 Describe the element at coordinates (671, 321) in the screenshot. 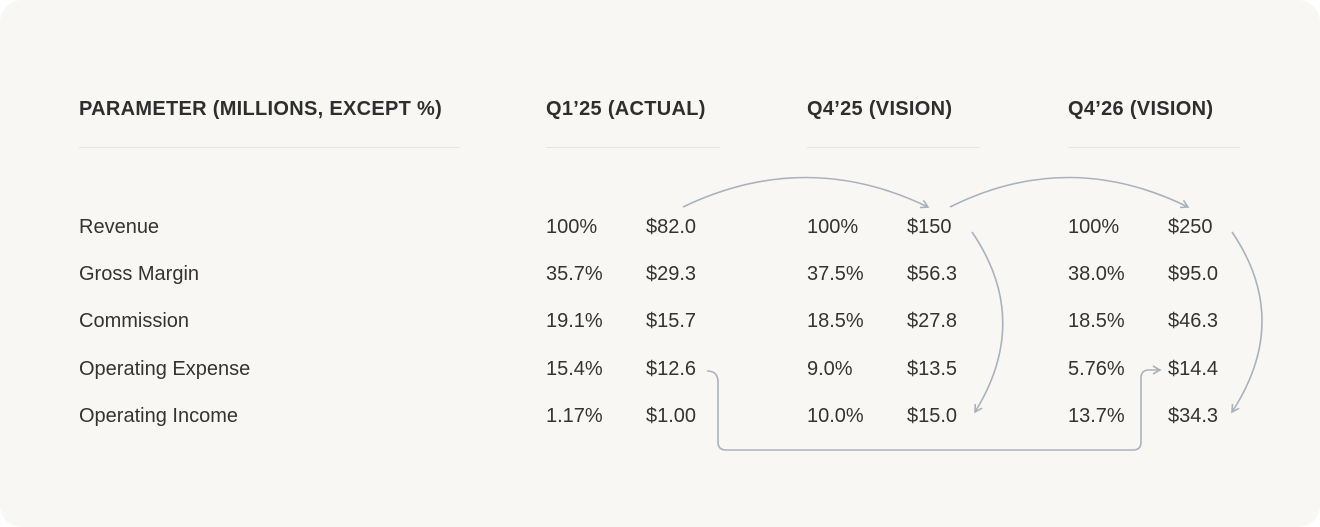

I see `cell-value: $15.7` at that location.